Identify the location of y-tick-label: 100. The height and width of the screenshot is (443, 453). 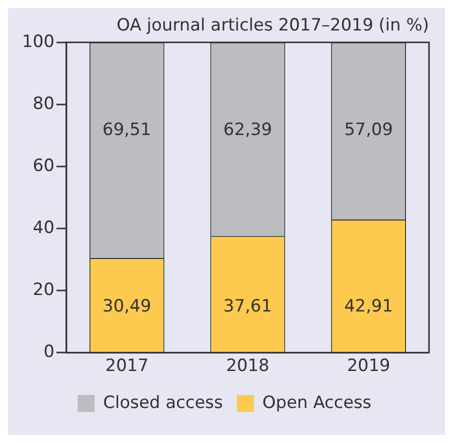
(38, 42).